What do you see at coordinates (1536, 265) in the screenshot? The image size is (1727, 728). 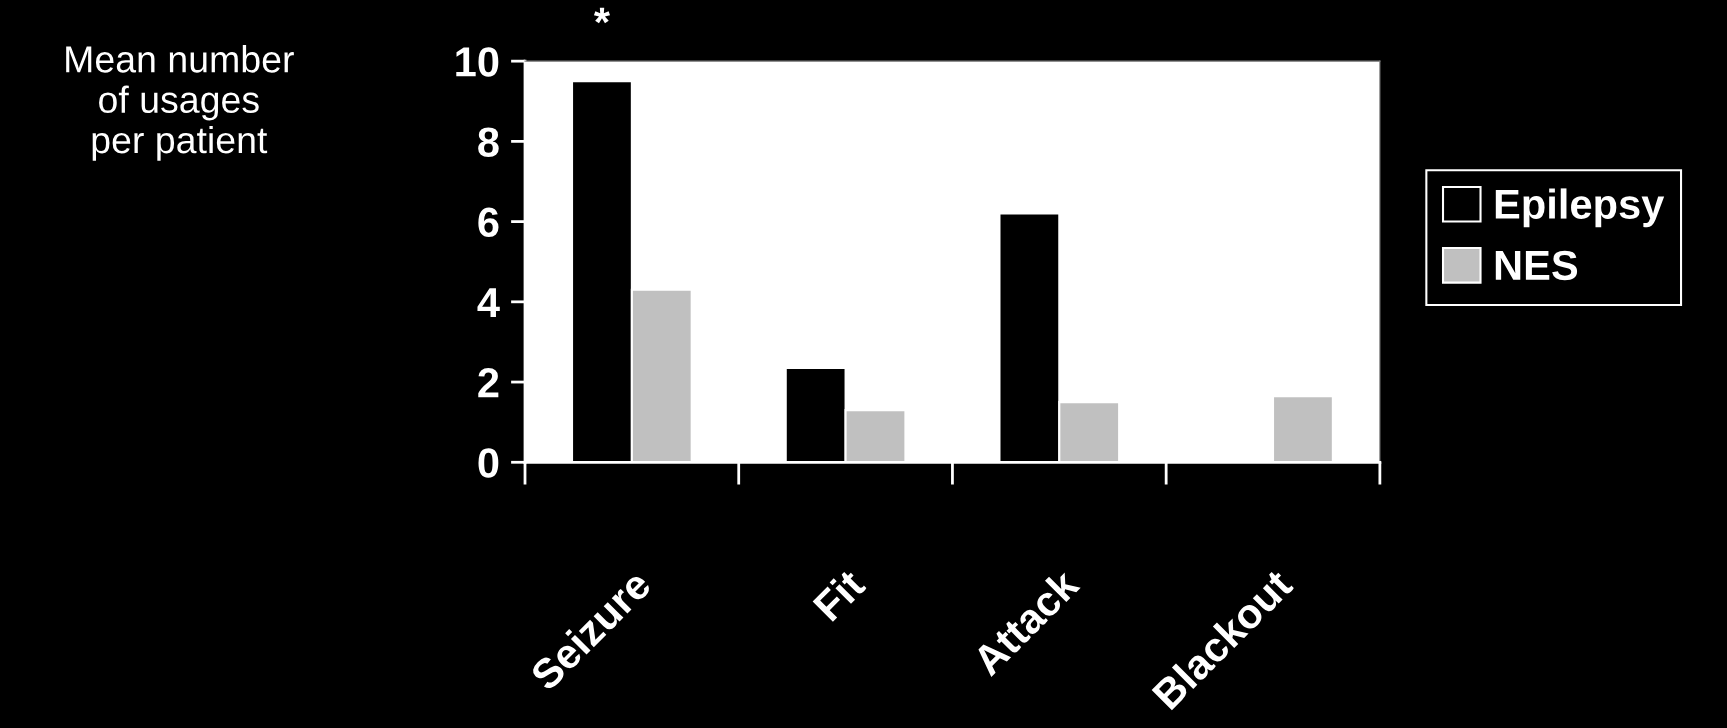 I see `legend-label: NES` at bounding box center [1536, 265].